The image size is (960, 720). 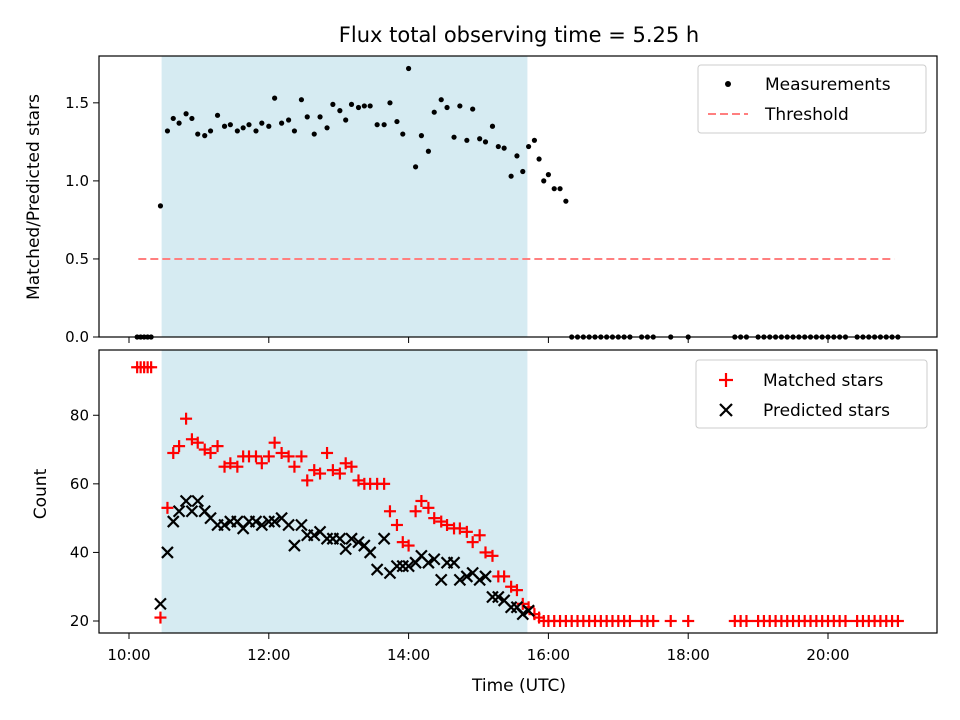 What do you see at coordinates (268, 655) in the screenshot?
I see `count-x-tick-label: 12:00` at bounding box center [268, 655].